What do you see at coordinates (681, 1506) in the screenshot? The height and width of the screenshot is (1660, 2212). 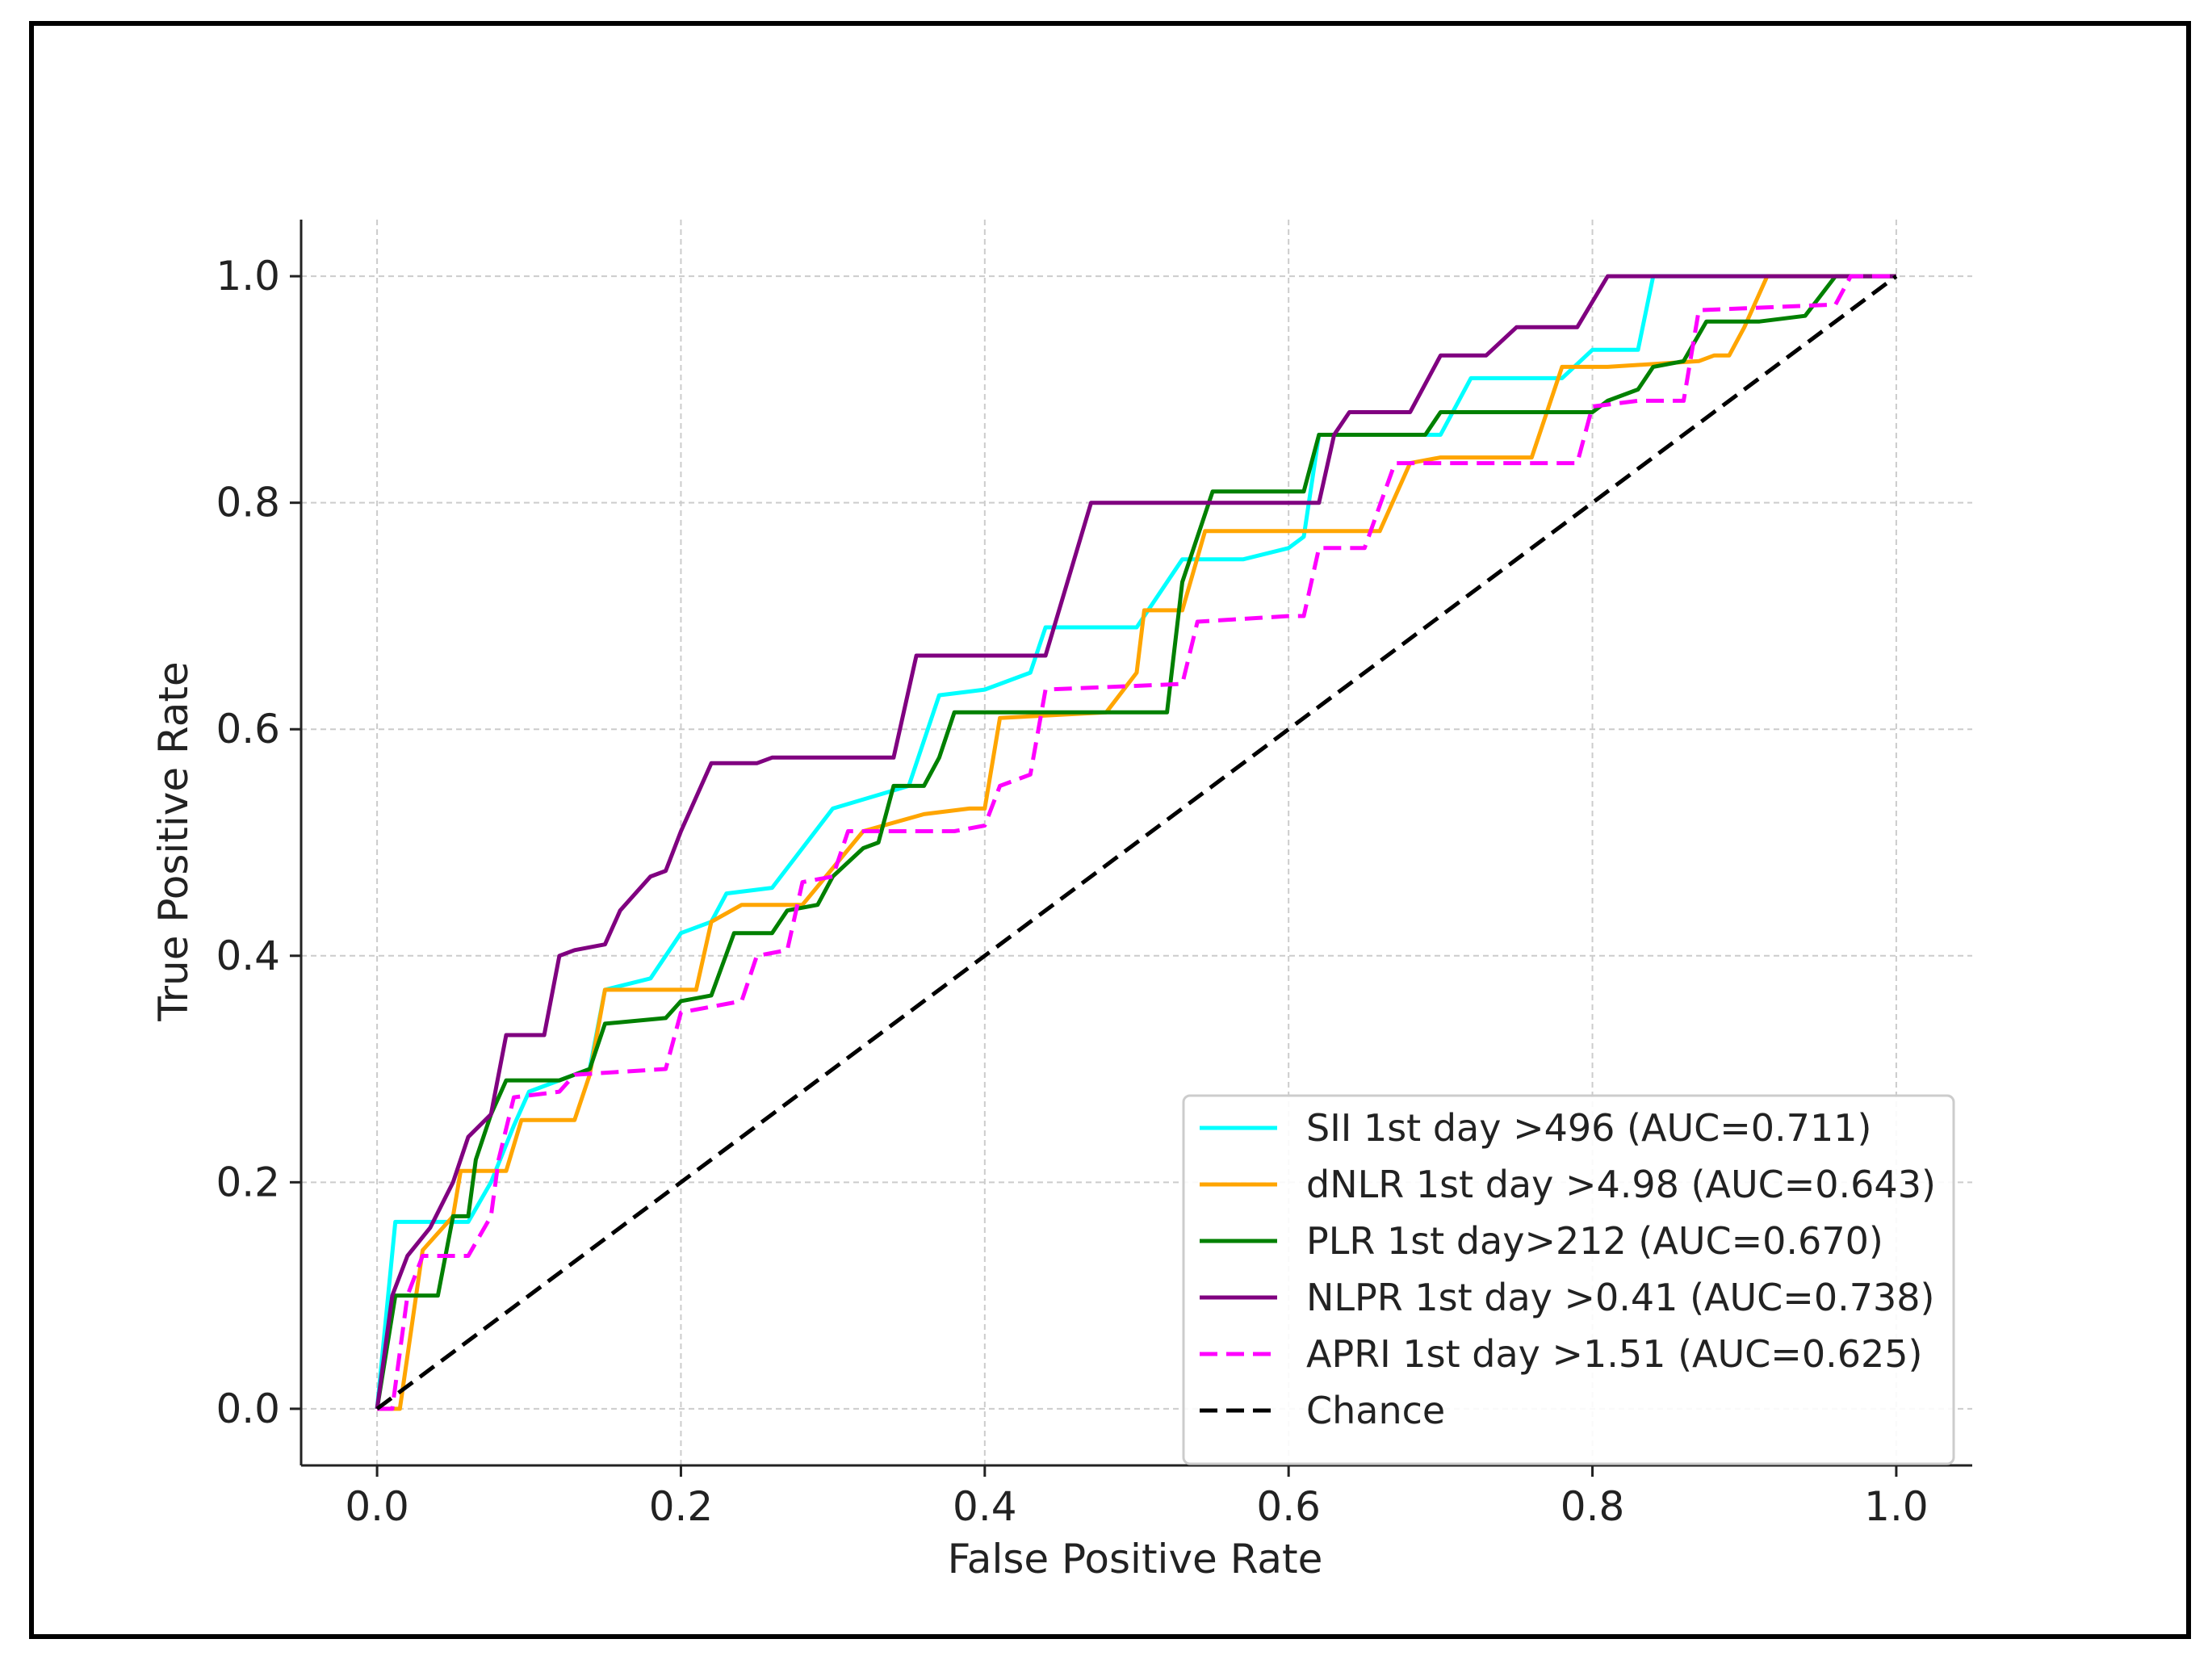 I see `x-tick-label: 0.2` at bounding box center [681, 1506].